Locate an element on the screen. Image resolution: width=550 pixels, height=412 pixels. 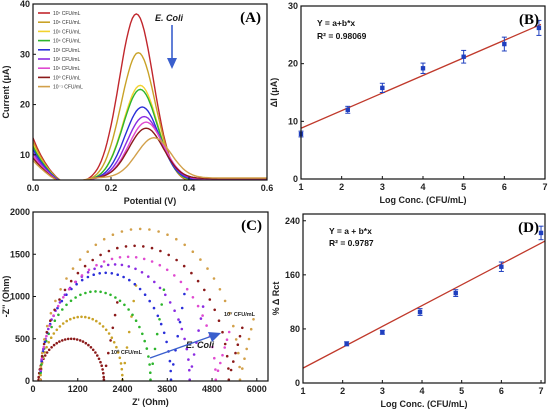
arrow-head is located at coordinates (172, 63).